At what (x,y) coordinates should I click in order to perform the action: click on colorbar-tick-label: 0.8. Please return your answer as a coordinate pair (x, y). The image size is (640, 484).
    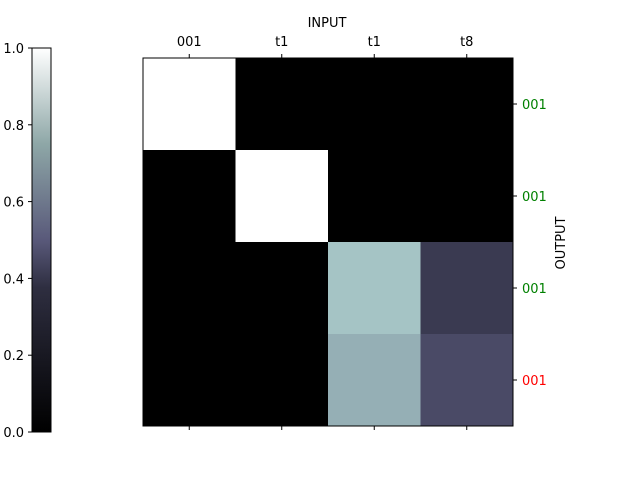
    Looking at the image, I should click on (13, 126).